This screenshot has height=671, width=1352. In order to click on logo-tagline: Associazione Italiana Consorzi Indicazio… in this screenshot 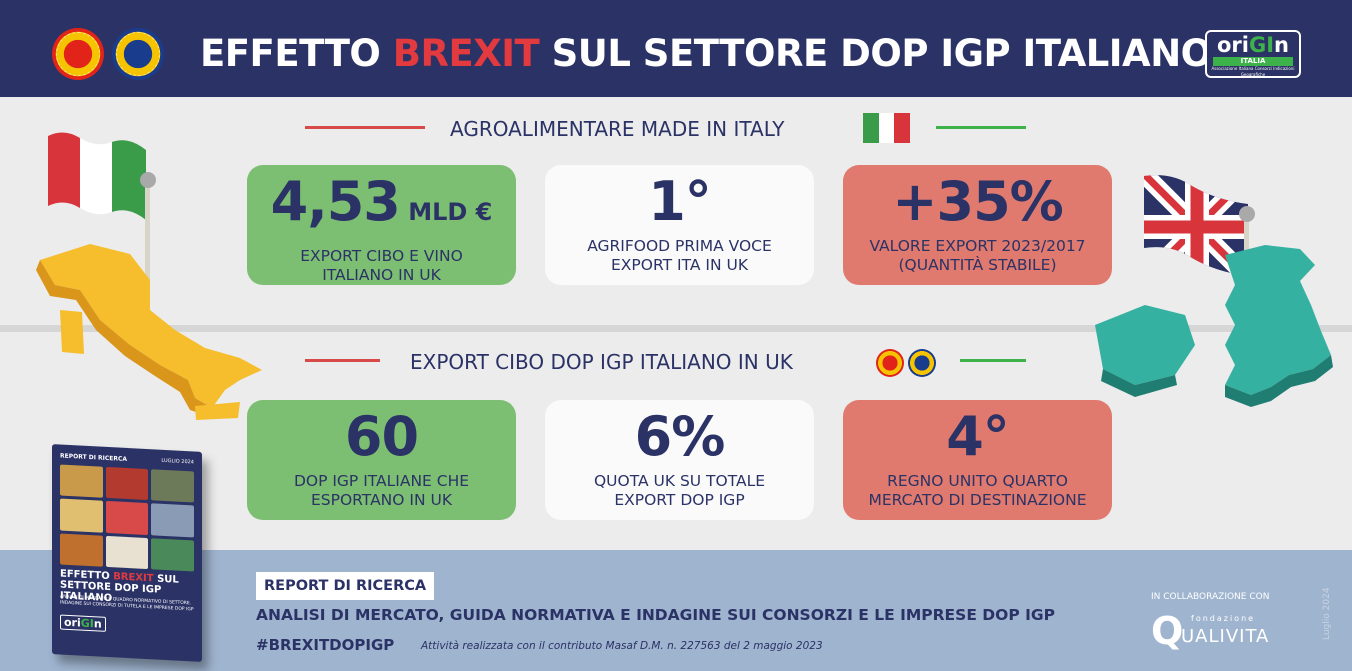, I will do `click(1253, 71)`.